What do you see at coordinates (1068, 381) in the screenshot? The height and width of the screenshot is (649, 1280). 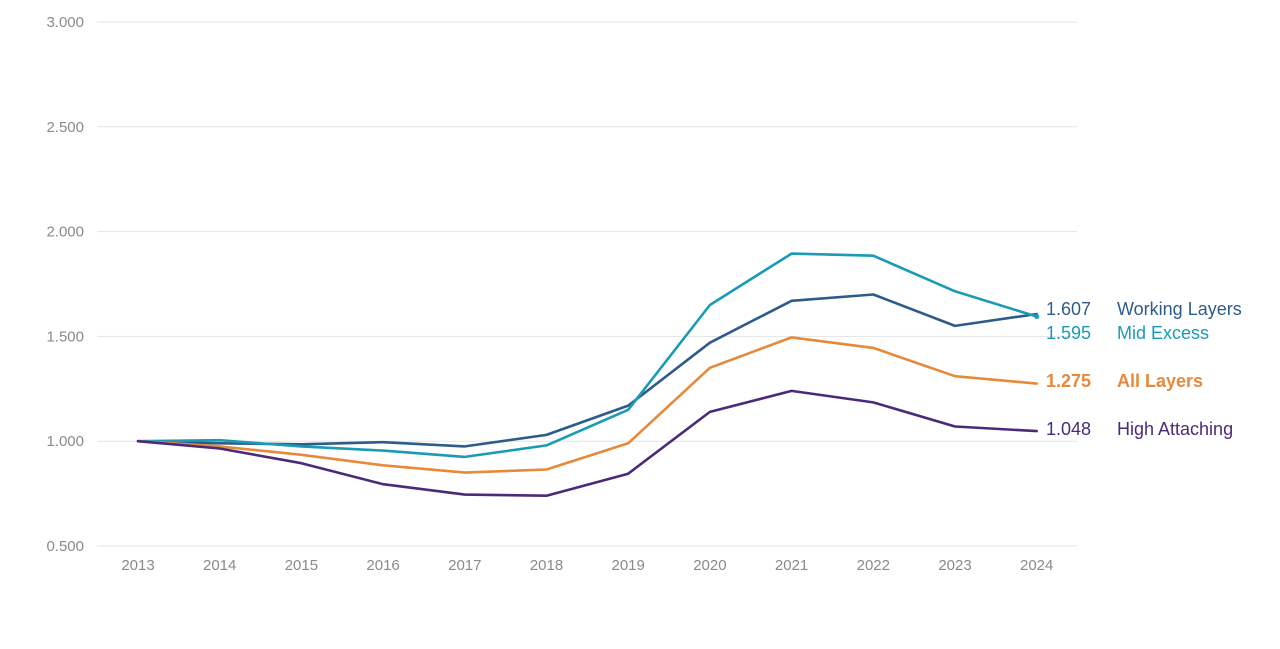 I see `end-value-label: 1.275` at bounding box center [1068, 381].